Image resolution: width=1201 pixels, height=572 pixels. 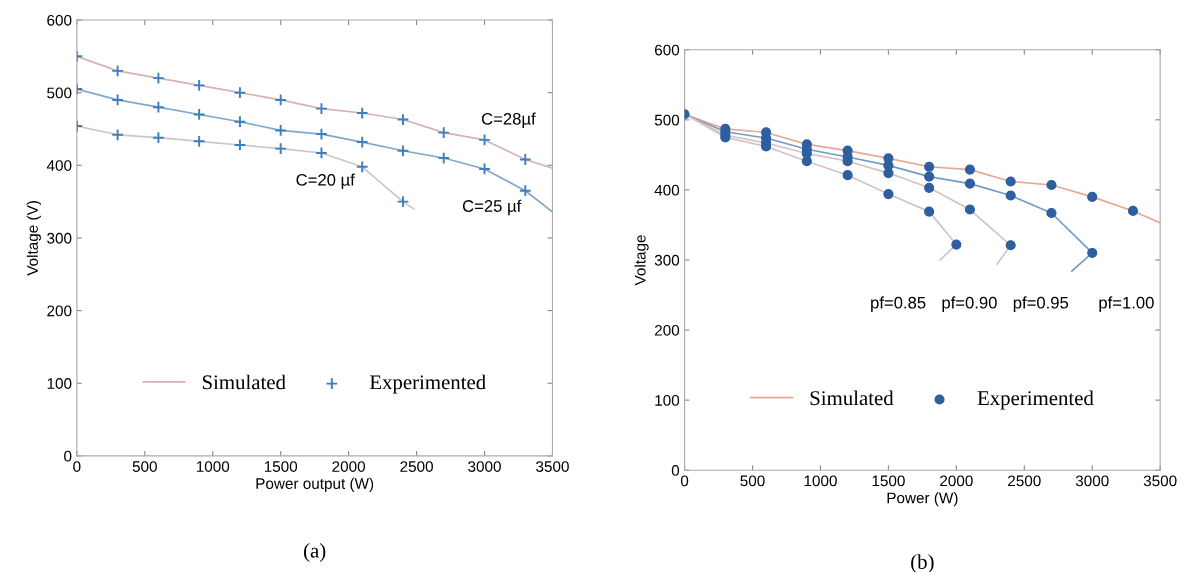 I want to click on annotation: C=20 µf, so click(x=325, y=181).